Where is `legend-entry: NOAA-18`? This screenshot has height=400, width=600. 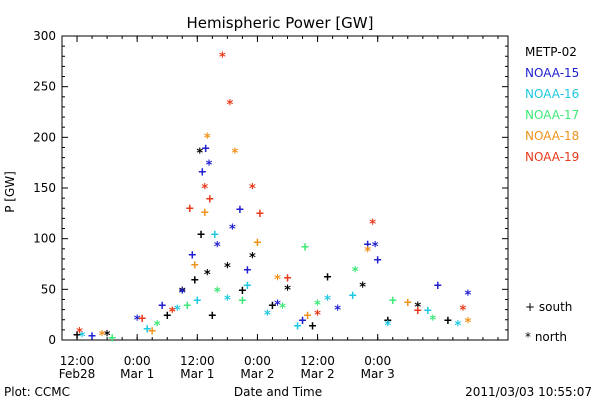
legend-entry: NOAA-18 is located at coordinates (552, 136).